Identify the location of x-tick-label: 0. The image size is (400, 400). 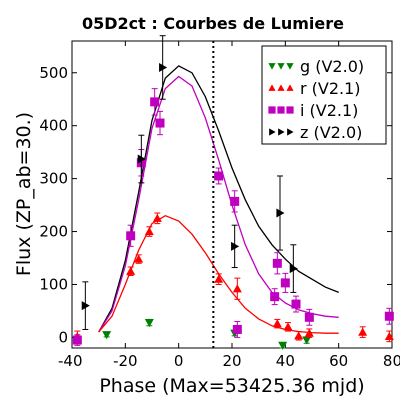
(179, 361).